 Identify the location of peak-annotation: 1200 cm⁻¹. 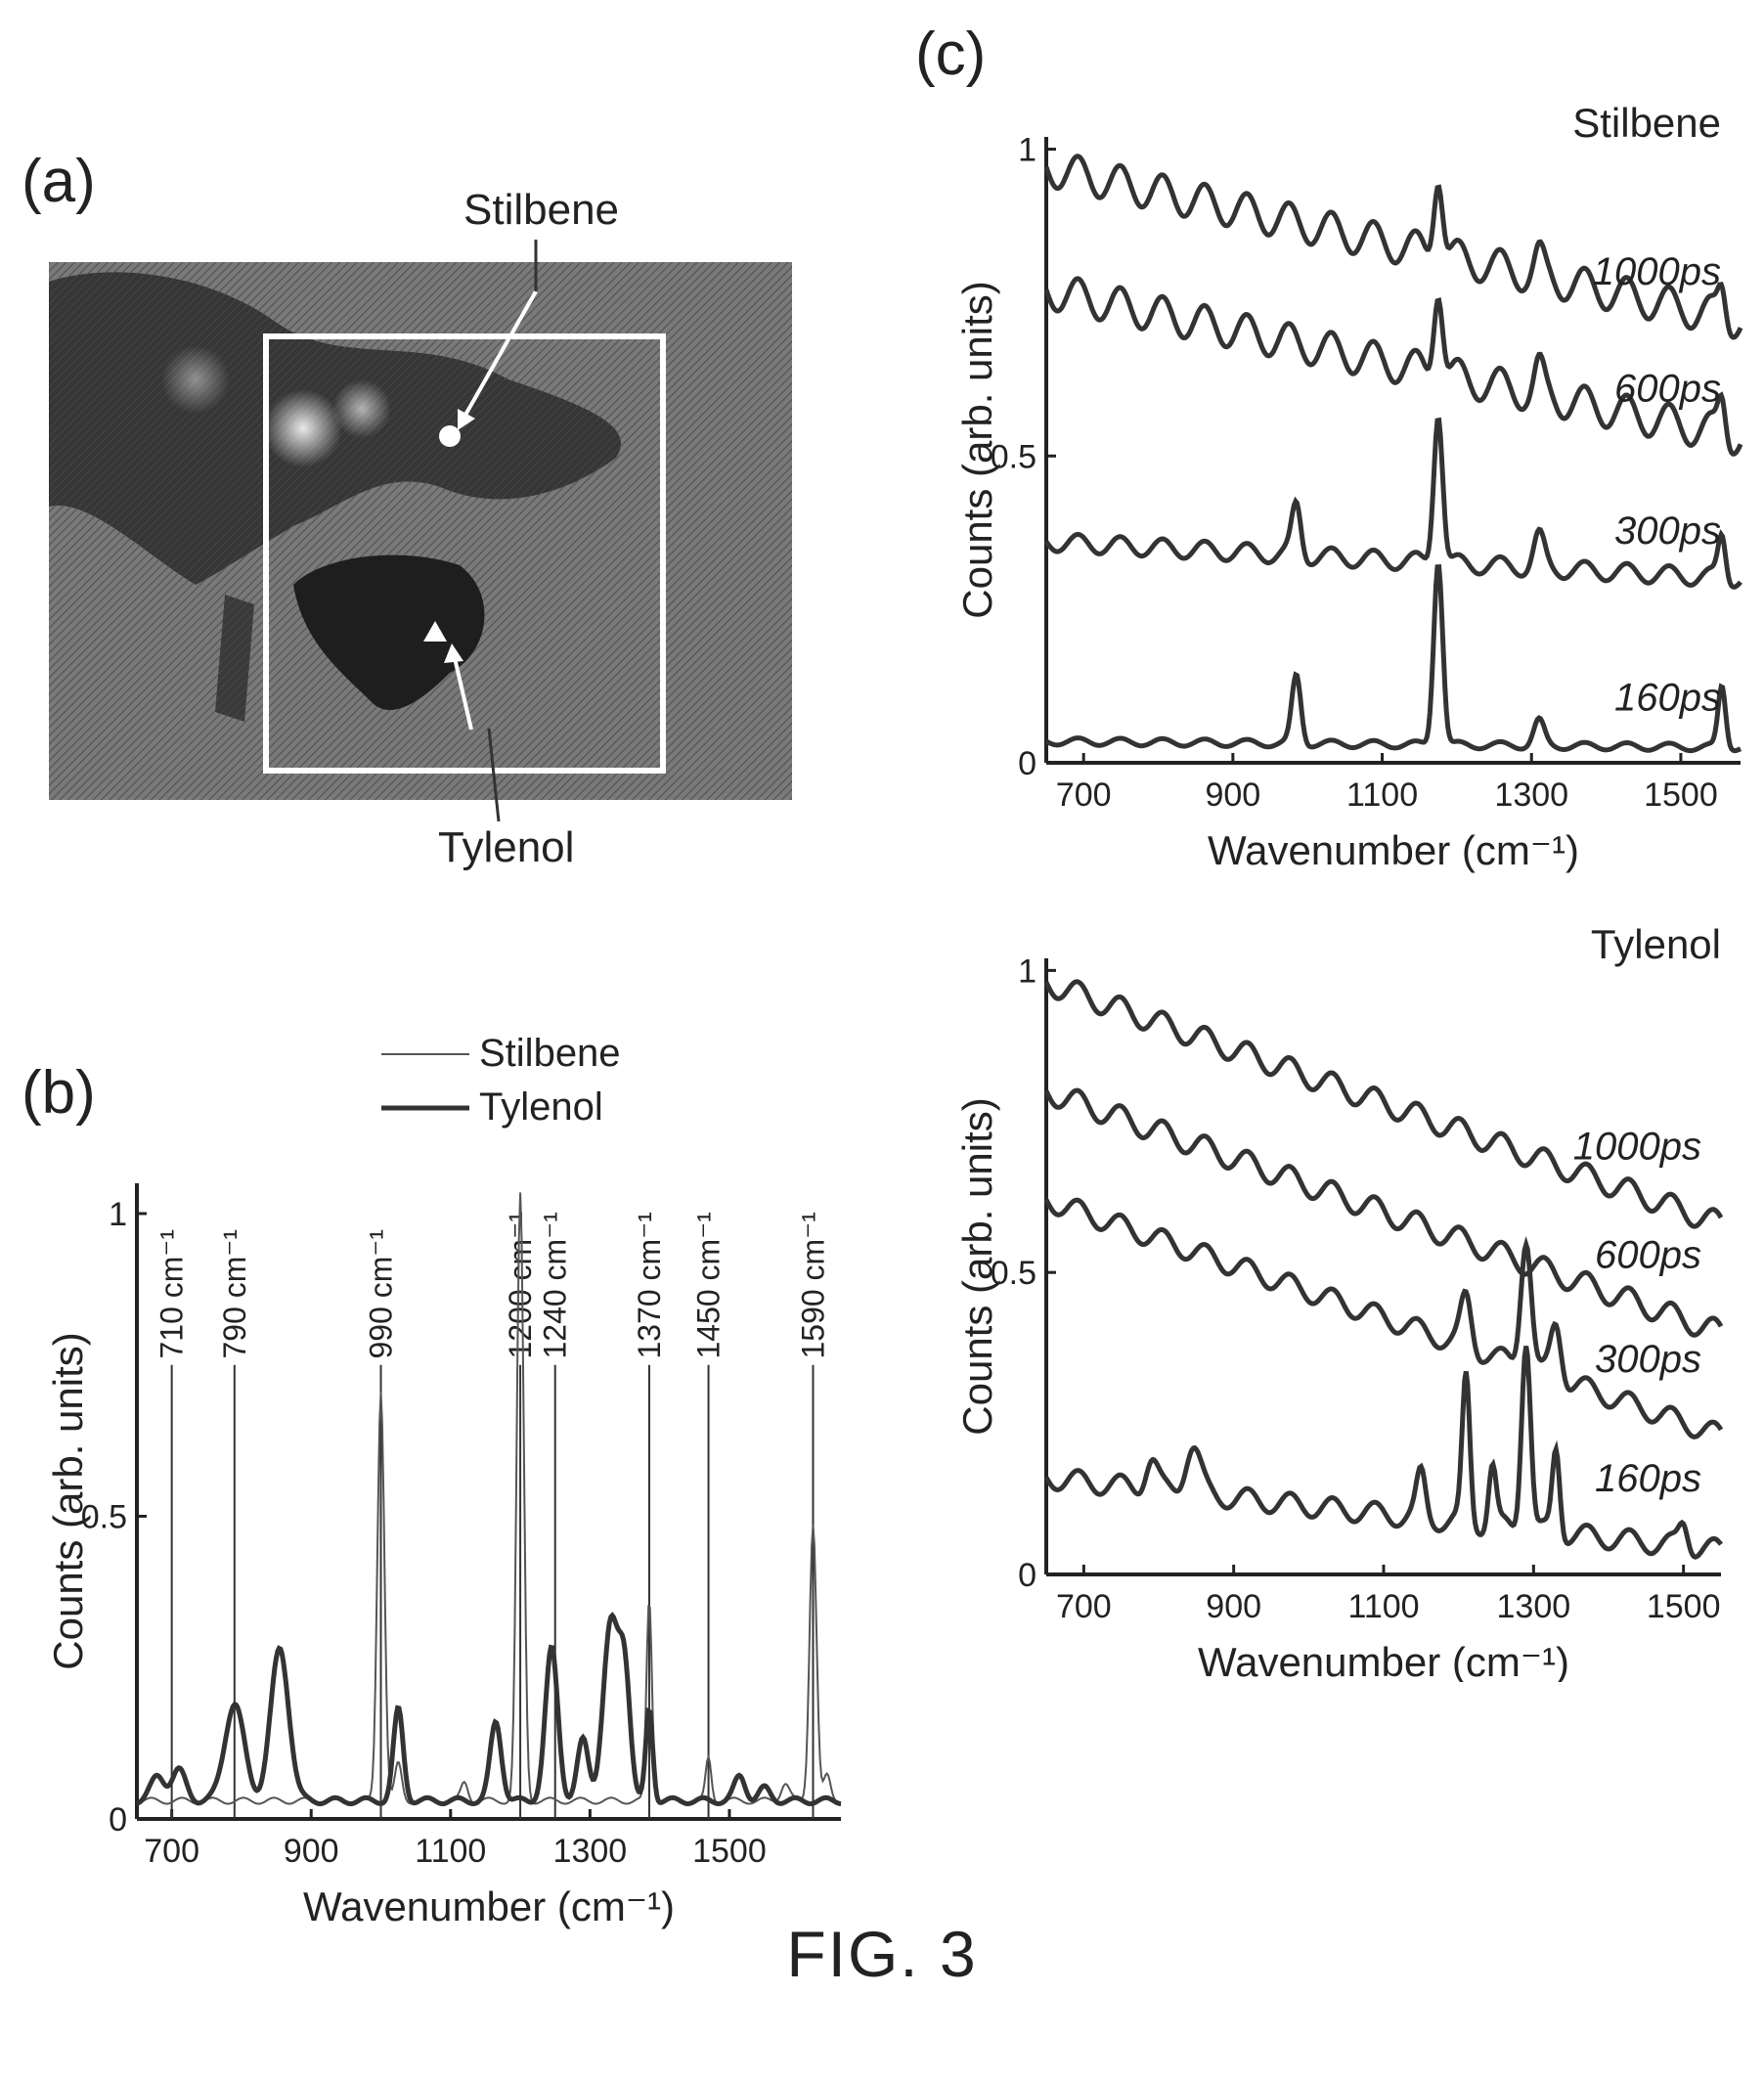
(520, 1285).